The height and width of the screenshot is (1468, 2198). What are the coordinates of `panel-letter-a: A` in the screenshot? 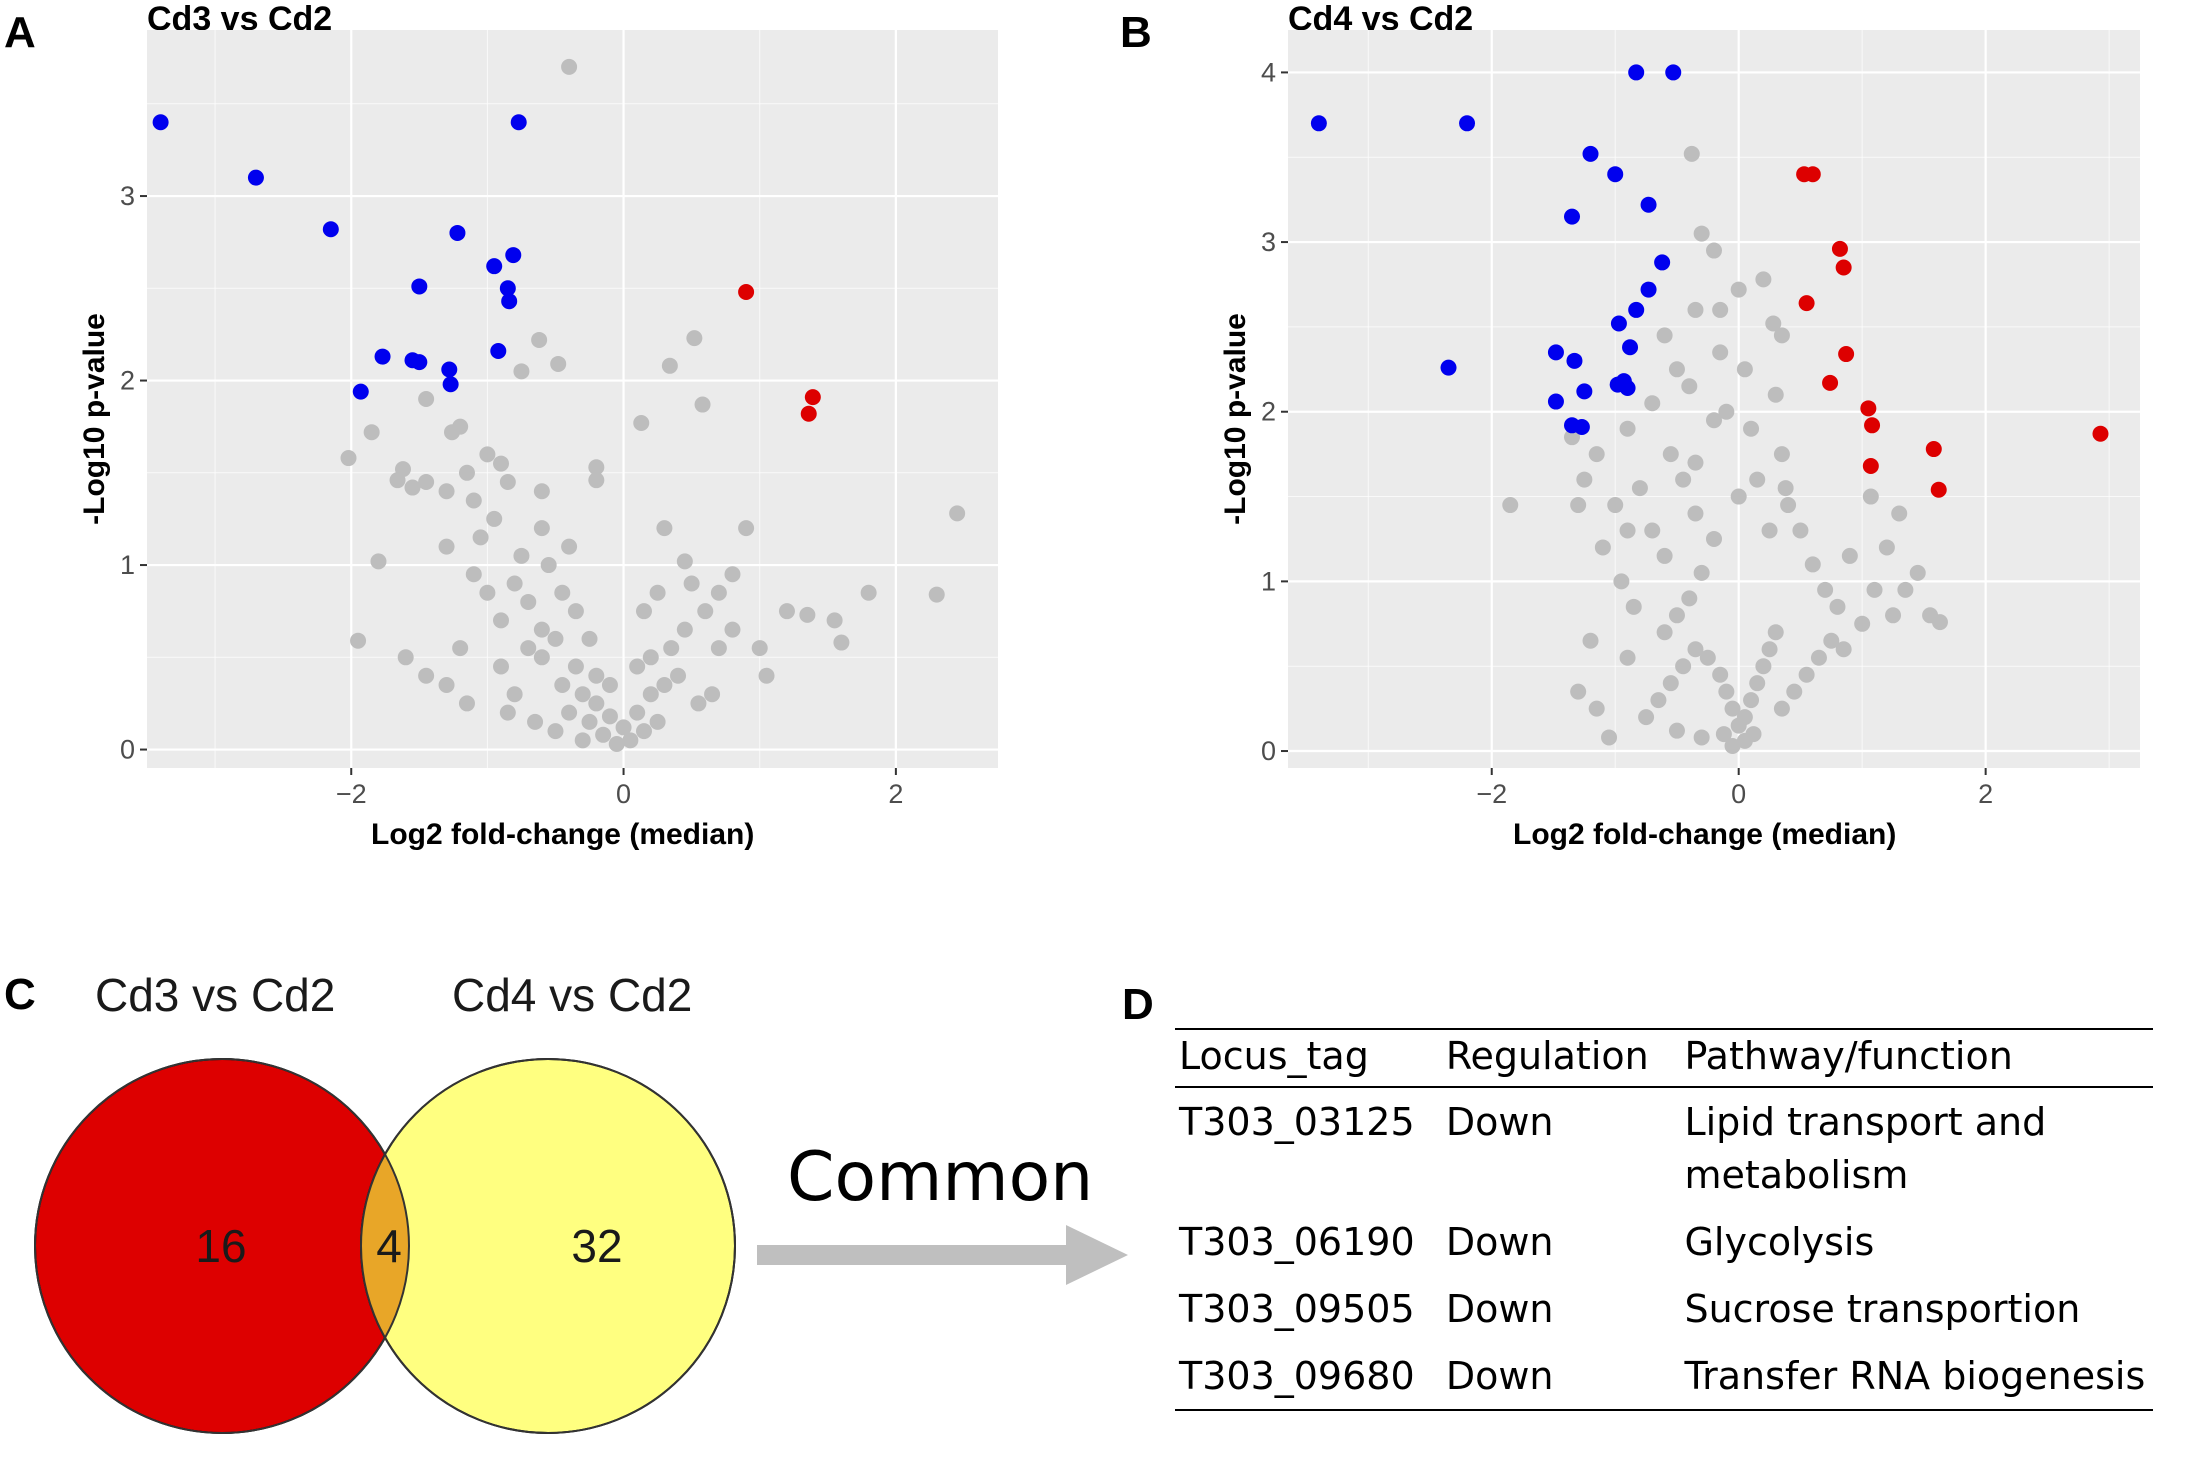 It's located at (20, 32).